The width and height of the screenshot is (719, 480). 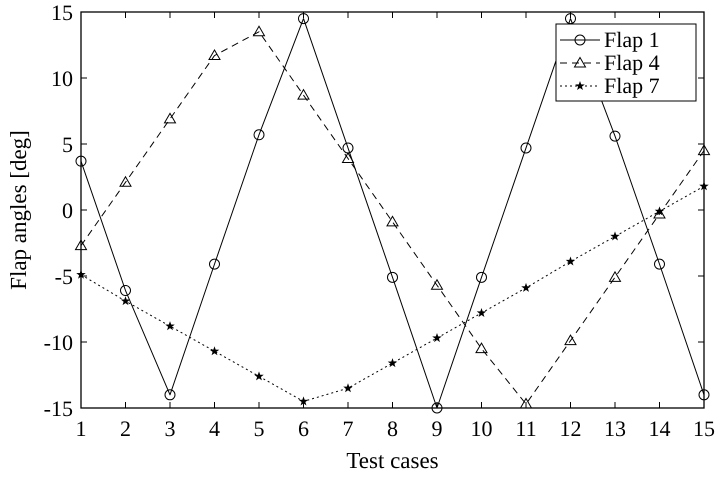 What do you see at coordinates (62, 12) in the screenshot?
I see `y-tick-label: 15` at bounding box center [62, 12].